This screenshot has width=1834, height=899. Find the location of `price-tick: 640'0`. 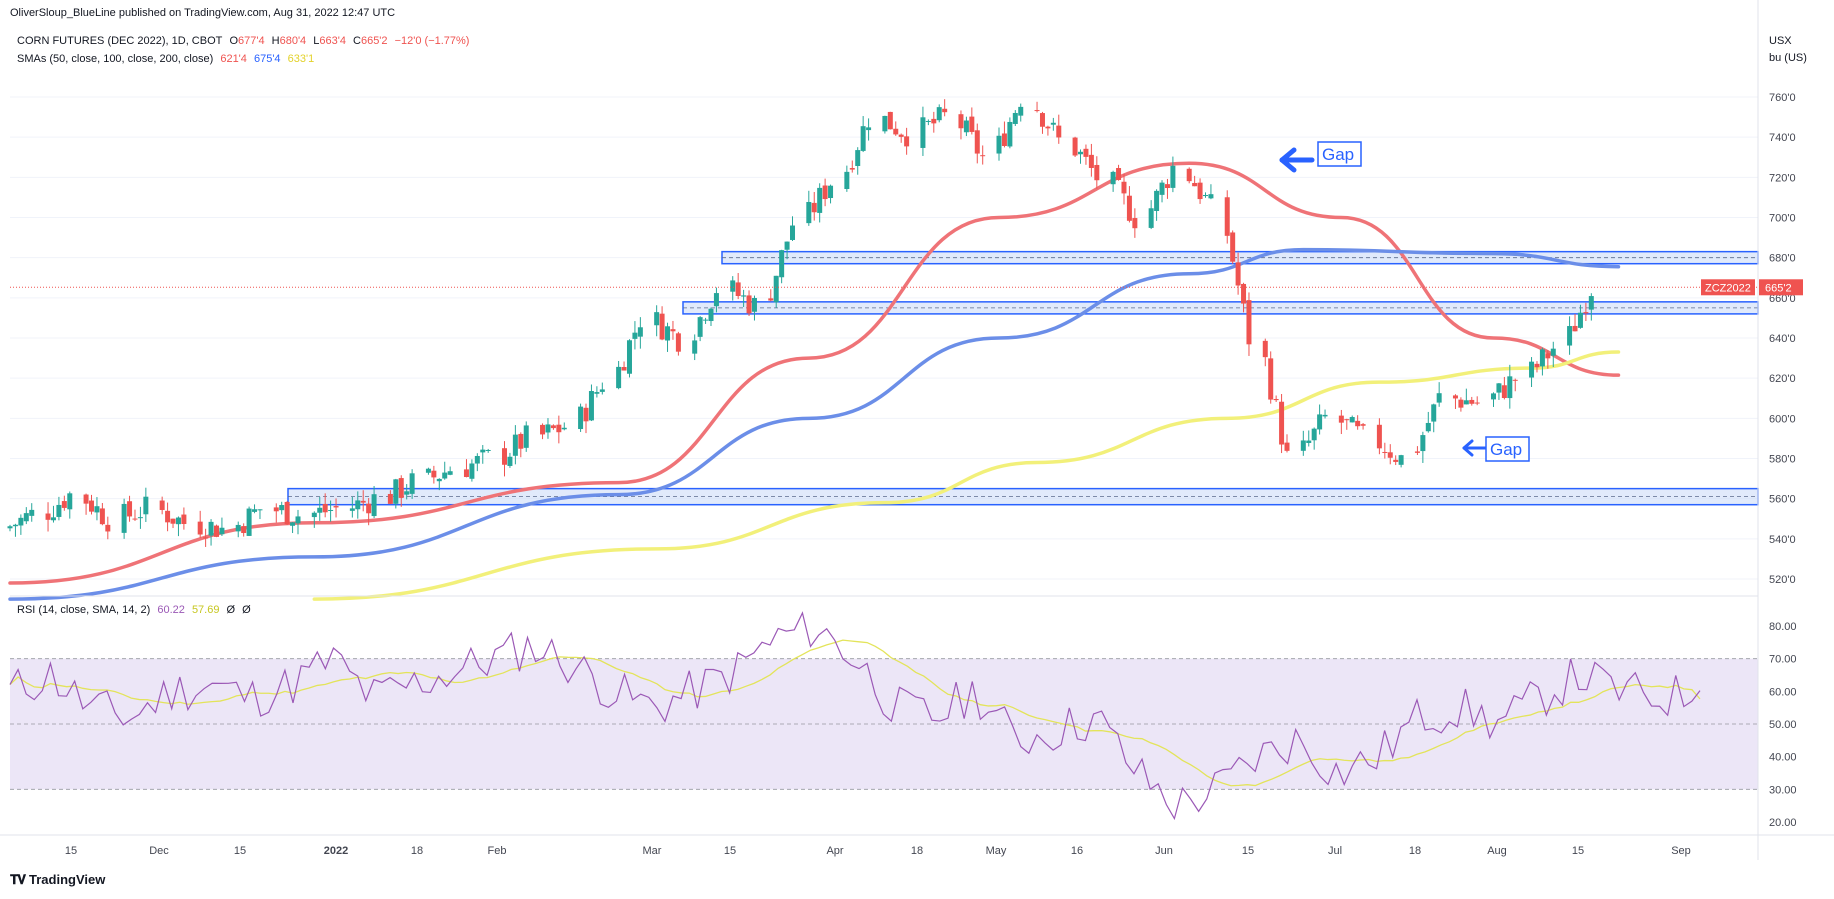

price-tick: 640'0 is located at coordinates (1782, 339).